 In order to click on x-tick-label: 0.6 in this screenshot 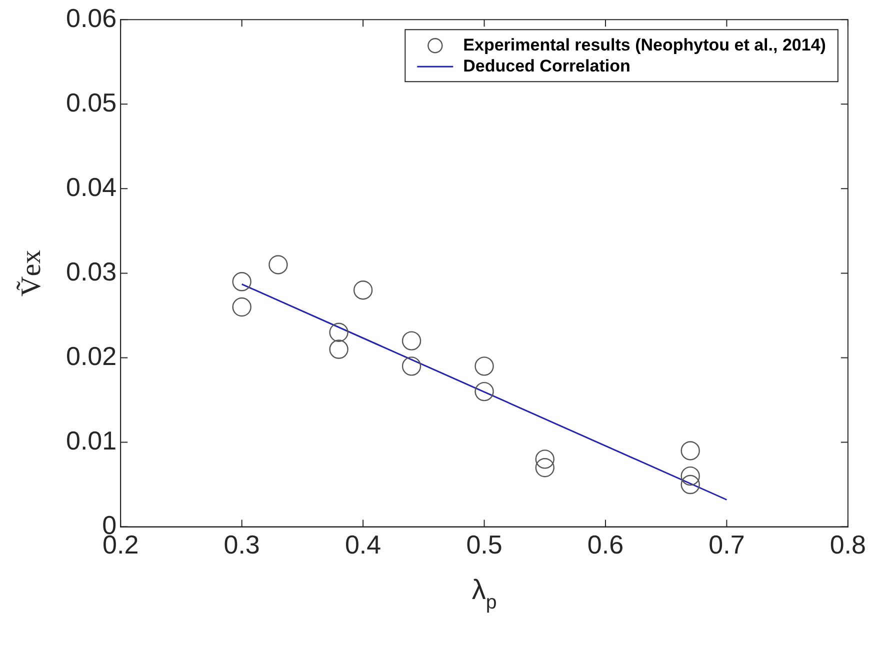, I will do `click(605, 545)`.